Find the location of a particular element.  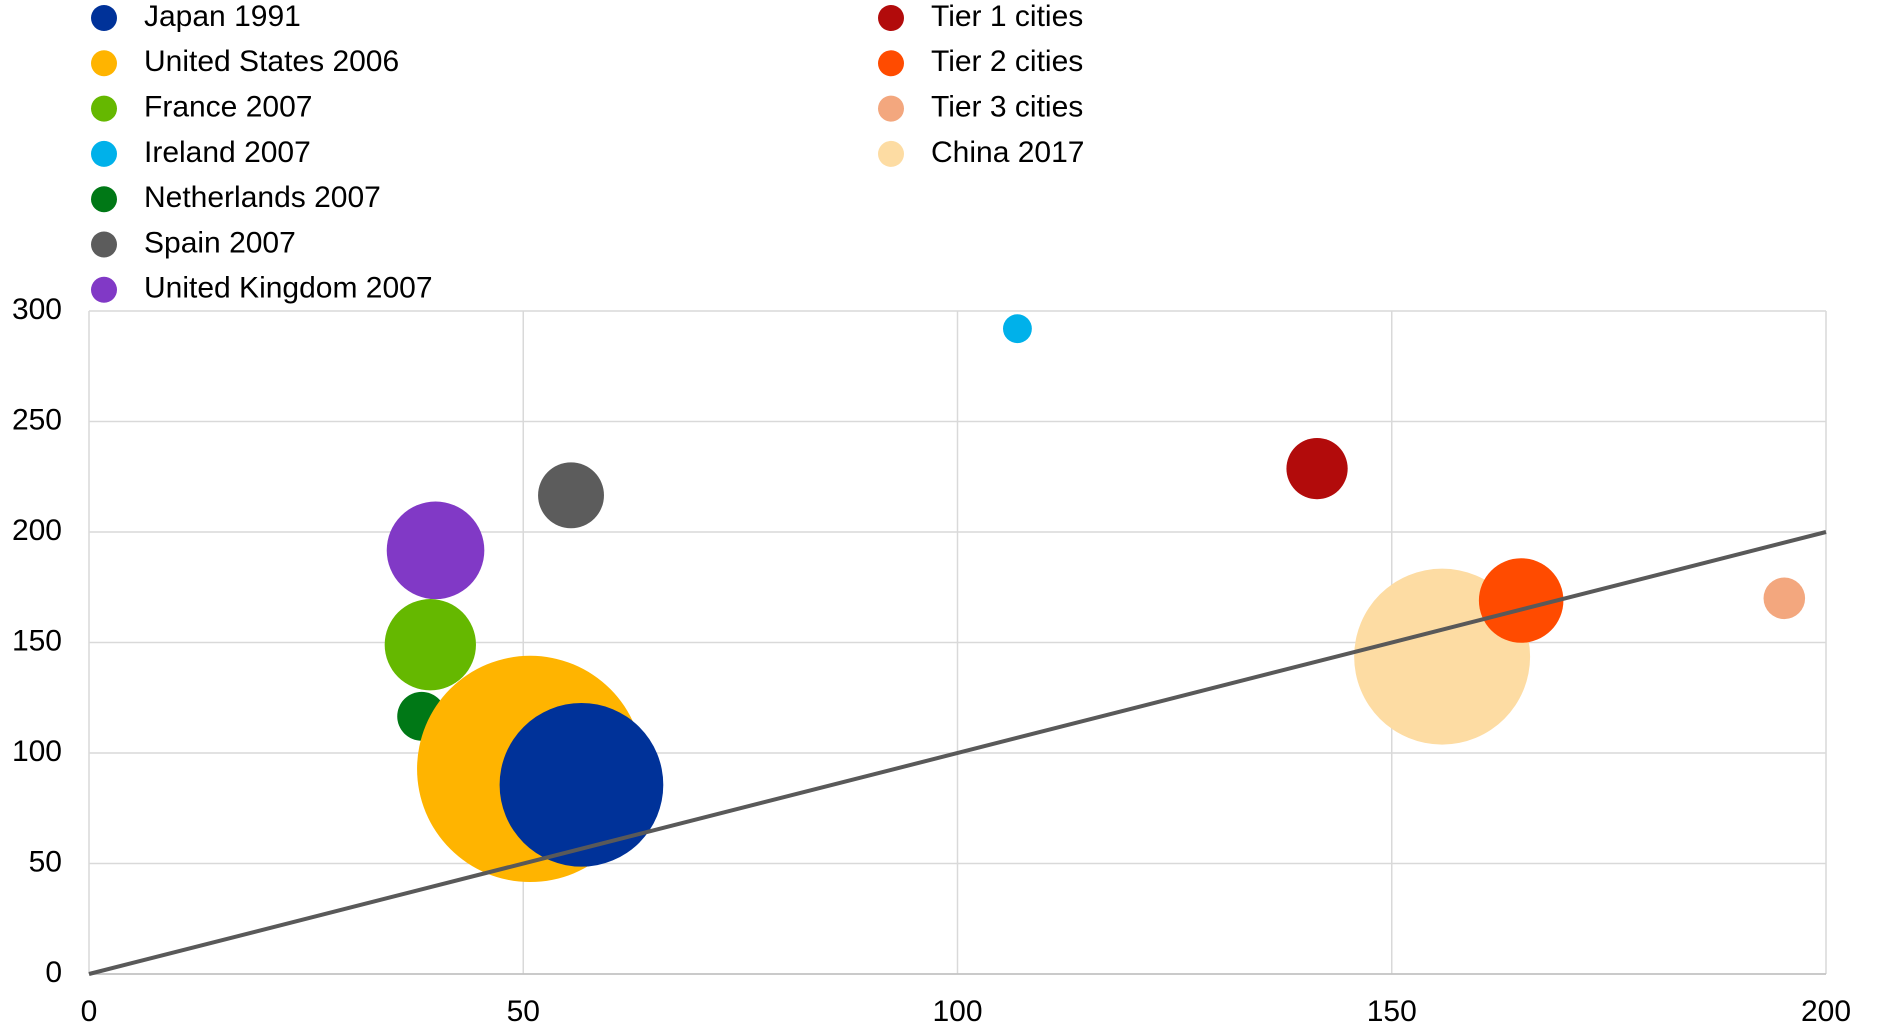

y-tick-label: 200 is located at coordinates (37, 530).